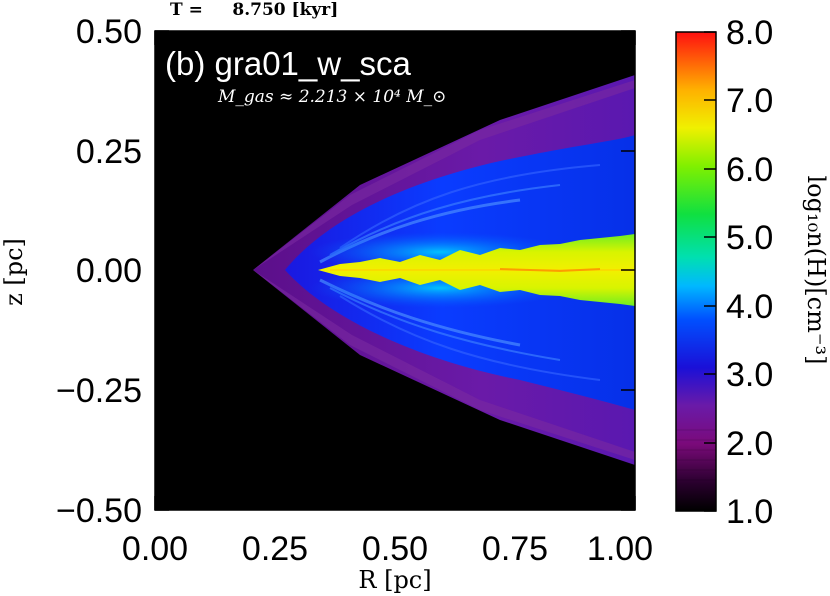 Image resolution: width=830 pixels, height=596 pixels. What do you see at coordinates (710, 271) in the screenshot?
I see `colorbar-ticks` at bounding box center [710, 271].